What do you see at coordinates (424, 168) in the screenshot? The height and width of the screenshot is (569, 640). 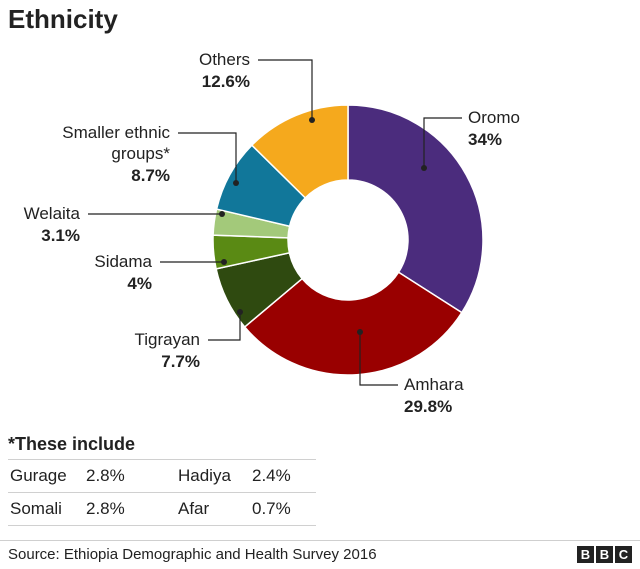 I see `leader-dot-oromo` at bounding box center [424, 168].